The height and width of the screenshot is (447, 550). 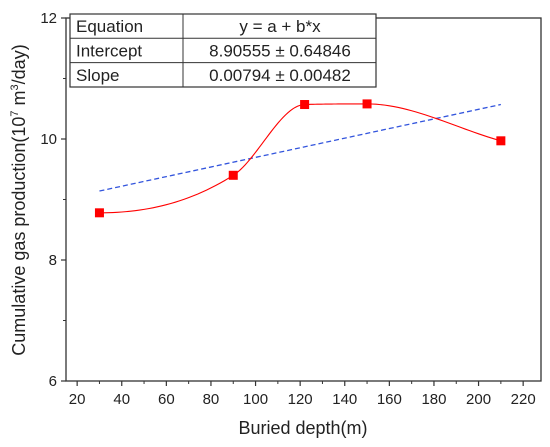 I want to click on y-tick-label: 6, so click(x=53, y=381).